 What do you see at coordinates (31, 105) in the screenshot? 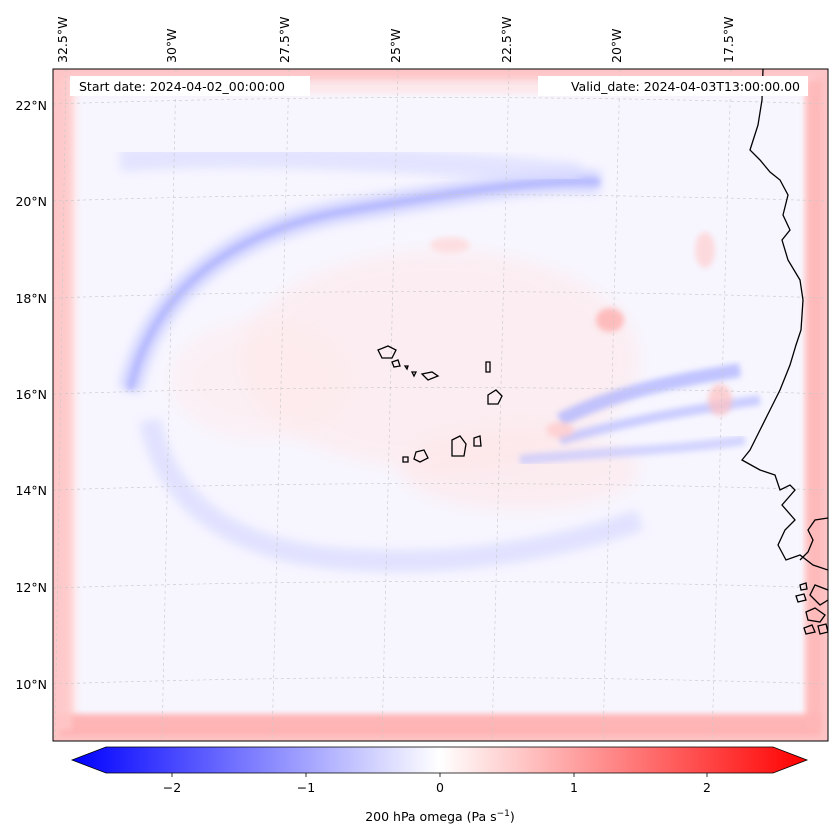
I see `lat-label-22n: 22°N` at bounding box center [31, 105].